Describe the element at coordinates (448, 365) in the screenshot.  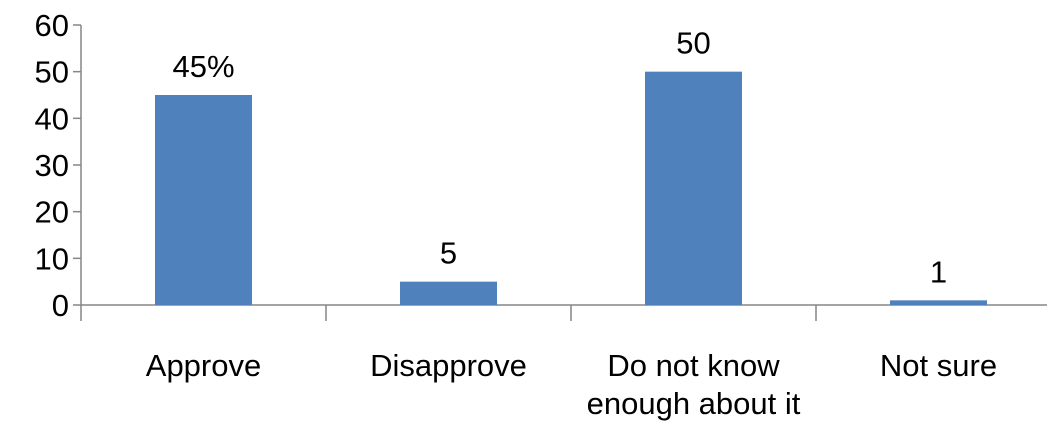
I see `x-tick-label: Disapprove` at that location.